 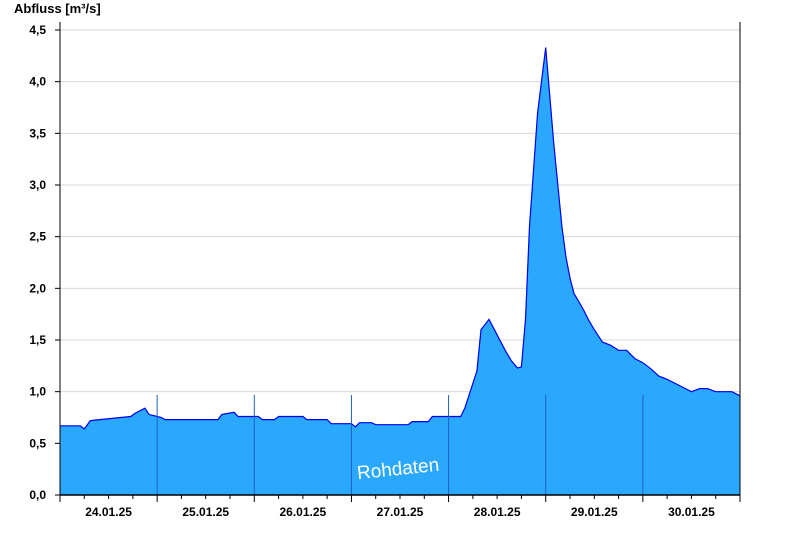 What do you see at coordinates (57, 8) in the screenshot?
I see `y-axis-title: Abfluss [m³/s]` at bounding box center [57, 8].